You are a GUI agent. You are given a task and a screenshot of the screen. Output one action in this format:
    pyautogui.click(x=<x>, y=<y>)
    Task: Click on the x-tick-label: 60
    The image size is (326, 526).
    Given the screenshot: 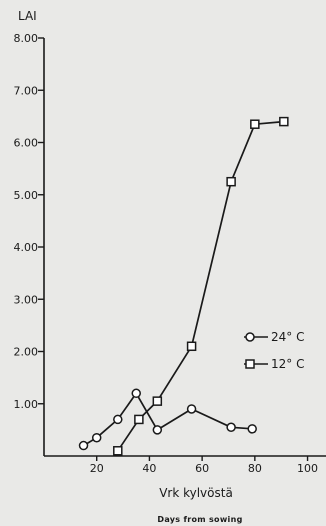 What is the action you would take?
    pyautogui.click(x=202, y=468)
    